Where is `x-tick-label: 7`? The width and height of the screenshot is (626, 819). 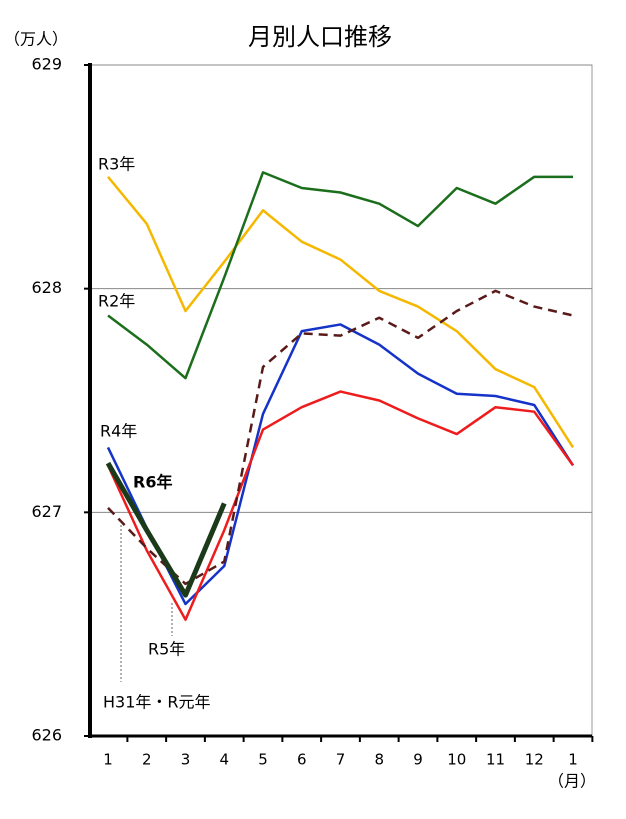
x-tick-label: 7 is located at coordinates (341, 760).